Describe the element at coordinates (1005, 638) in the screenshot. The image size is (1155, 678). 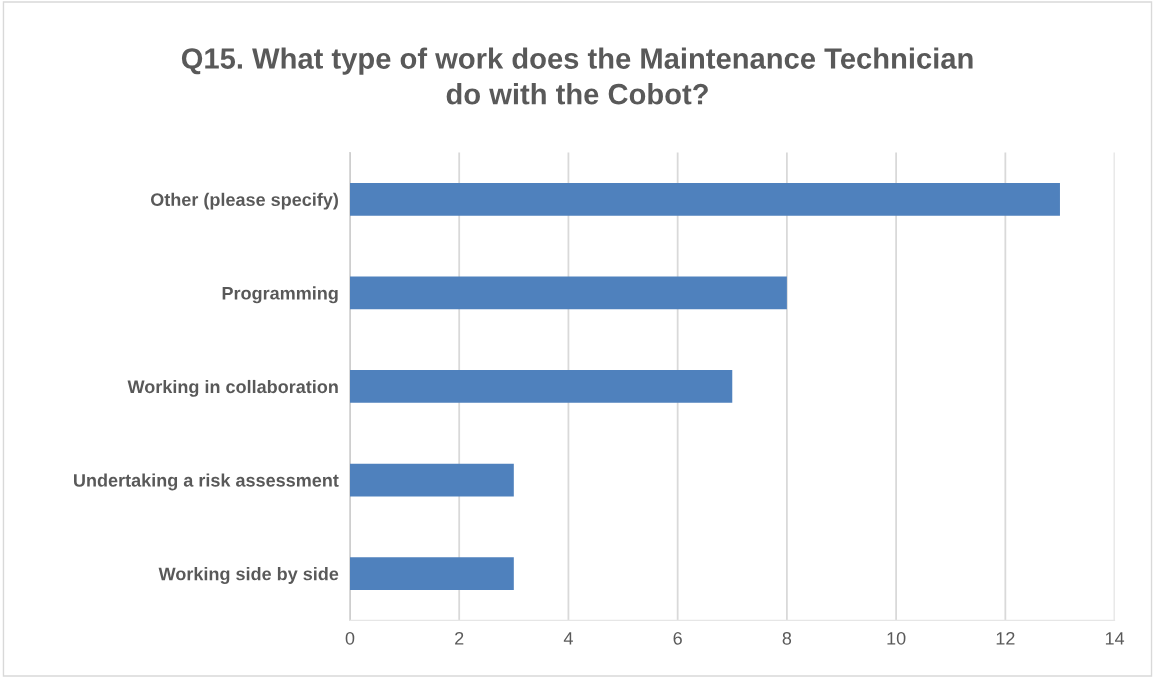
I see `x-tick-label: 12` at that location.